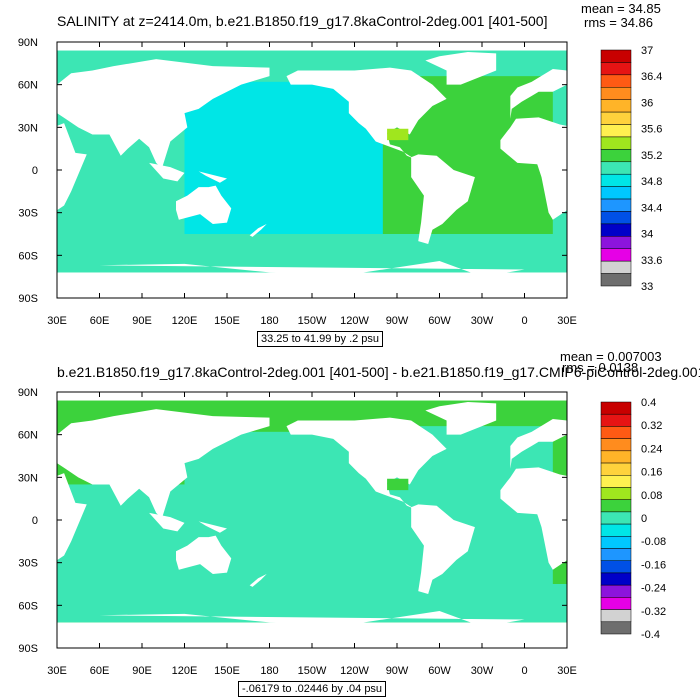 The width and height of the screenshot is (700, 700). Describe the element at coordinates (28, 214) in the screenshot. I see `y-tick-label: 30S` at that location.